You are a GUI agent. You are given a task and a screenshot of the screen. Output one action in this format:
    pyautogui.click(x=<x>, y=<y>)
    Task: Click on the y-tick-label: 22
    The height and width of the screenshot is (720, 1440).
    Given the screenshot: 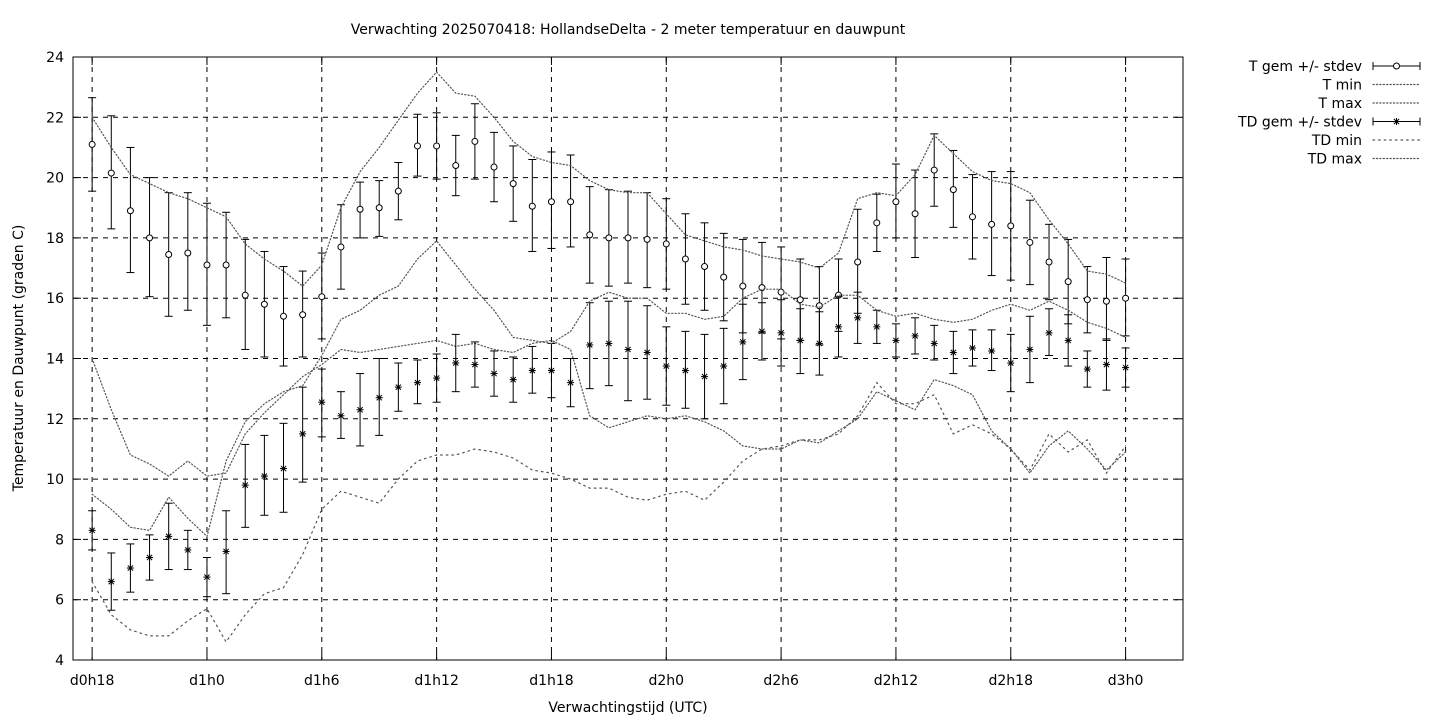 What is the action you would take?
    pyautogui.click(x=55, y=118)
    